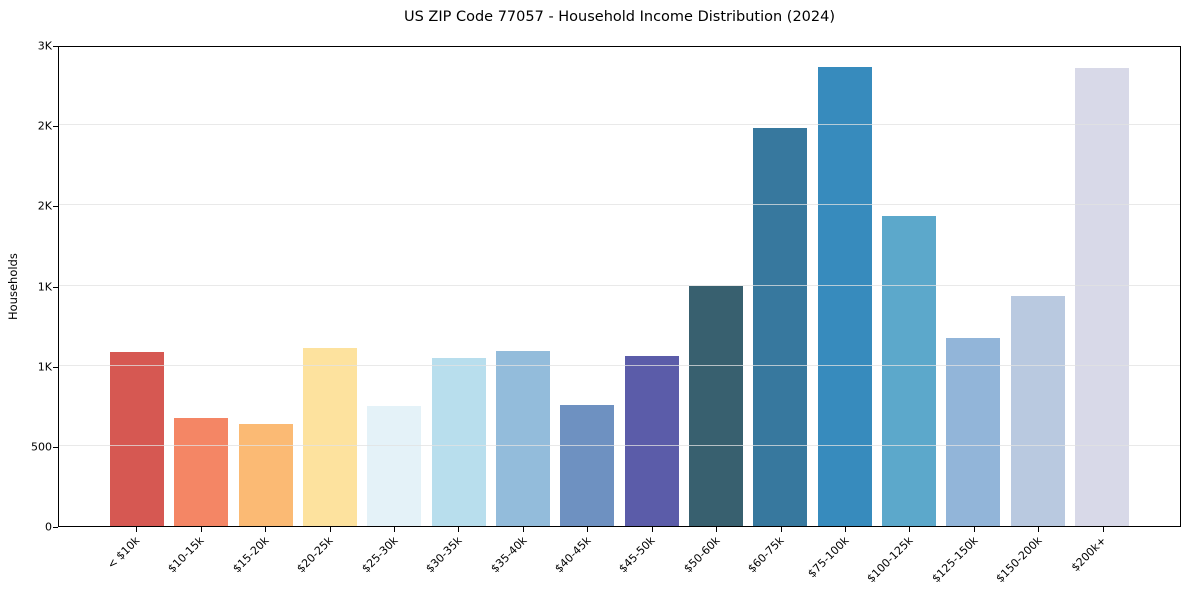  What do you see at coordinates (619, 205) in the screenshot?
I see `gridline-2000` at bounding box center [619, 205].